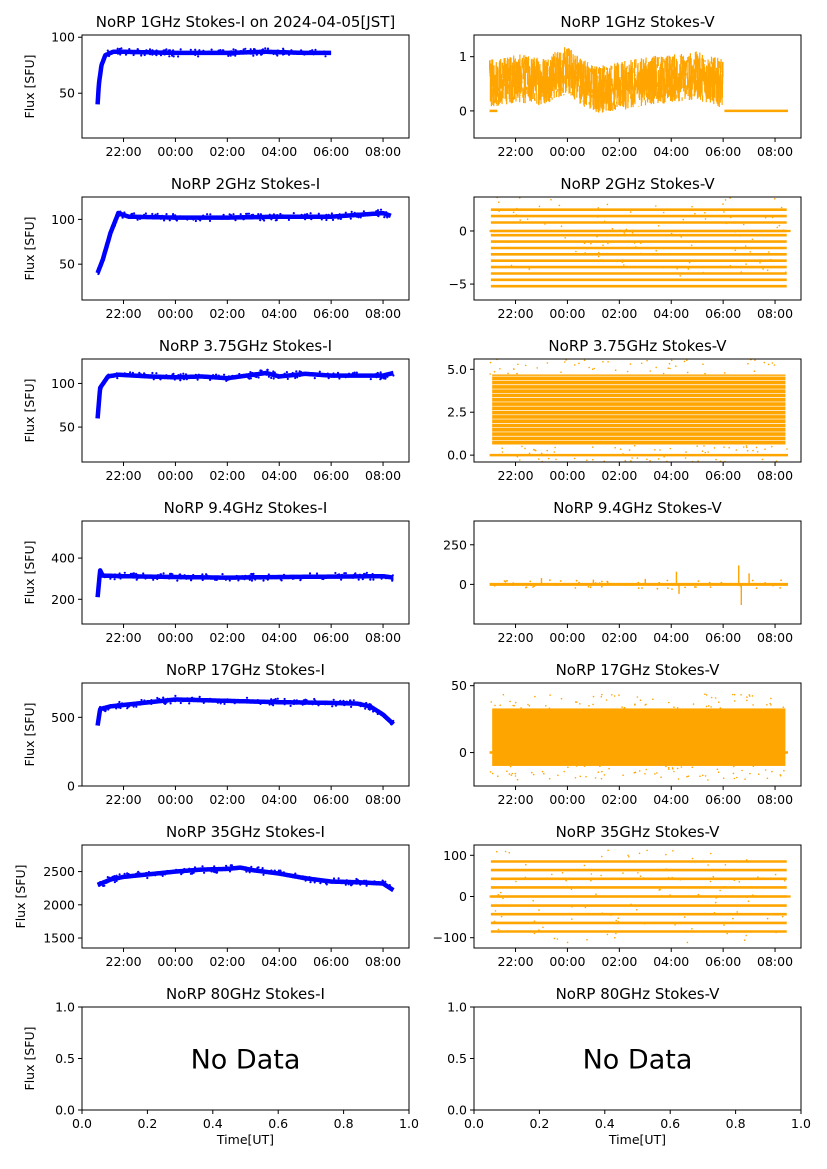 This screenshot has width=827, height=1169. Describe the element at coordinates (245, 86) in the screenshot. I see `axes-frame` at that location.